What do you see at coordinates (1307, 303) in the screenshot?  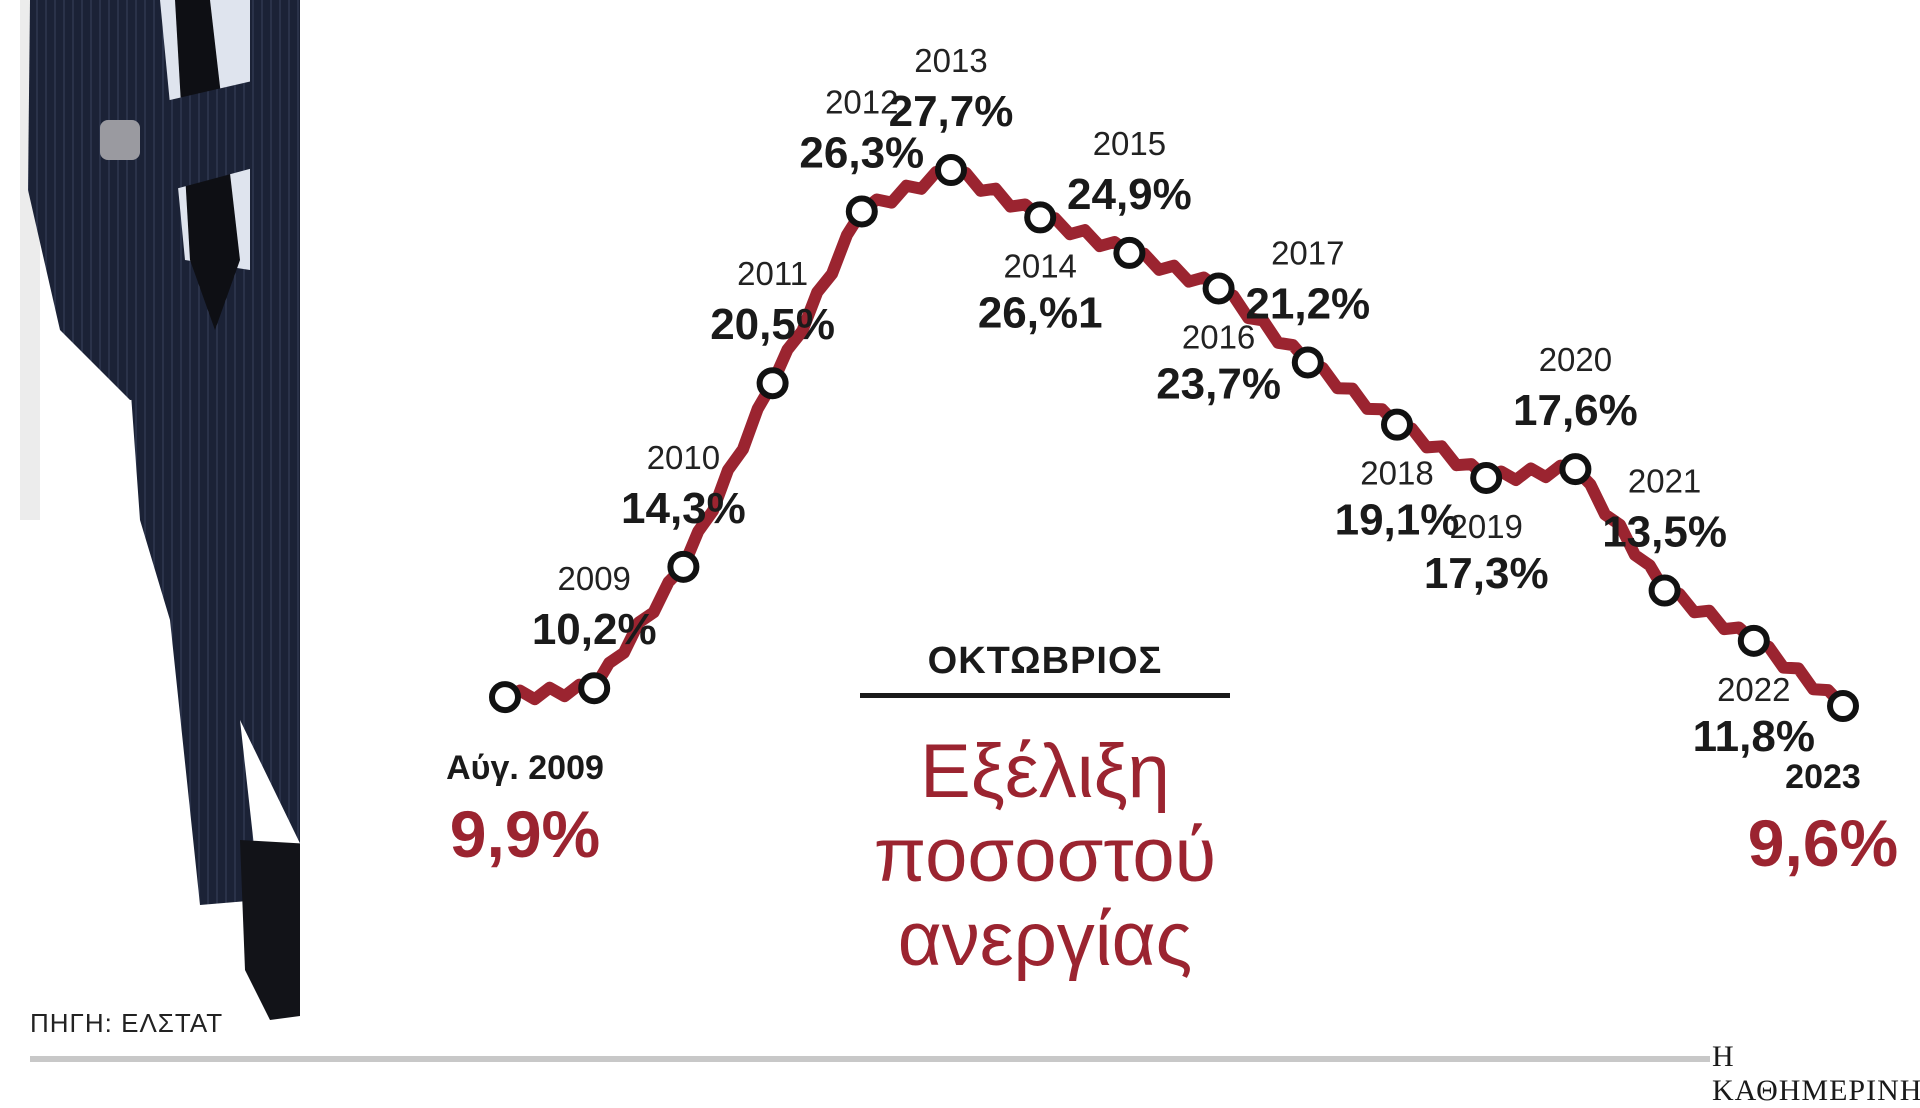 I see `data-point-value-label: 21,2%` at bounding box center [1307, 303].